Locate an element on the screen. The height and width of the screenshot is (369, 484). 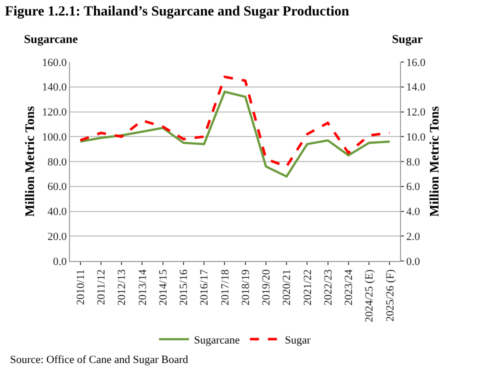
text: Sugarcane is located at coordinates (51, 39).